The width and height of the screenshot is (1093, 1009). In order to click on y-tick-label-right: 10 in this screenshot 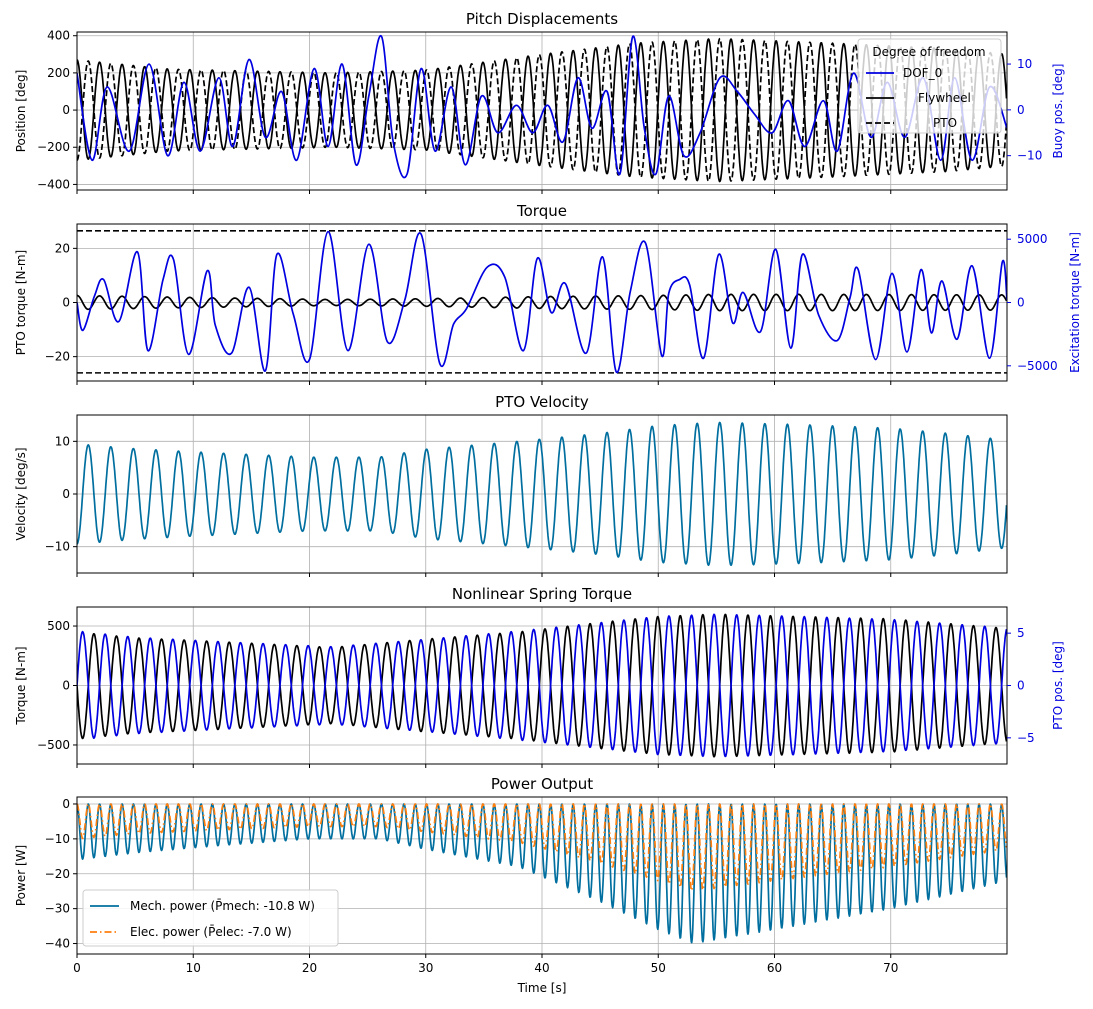, I will do `click(1024, 64)`.